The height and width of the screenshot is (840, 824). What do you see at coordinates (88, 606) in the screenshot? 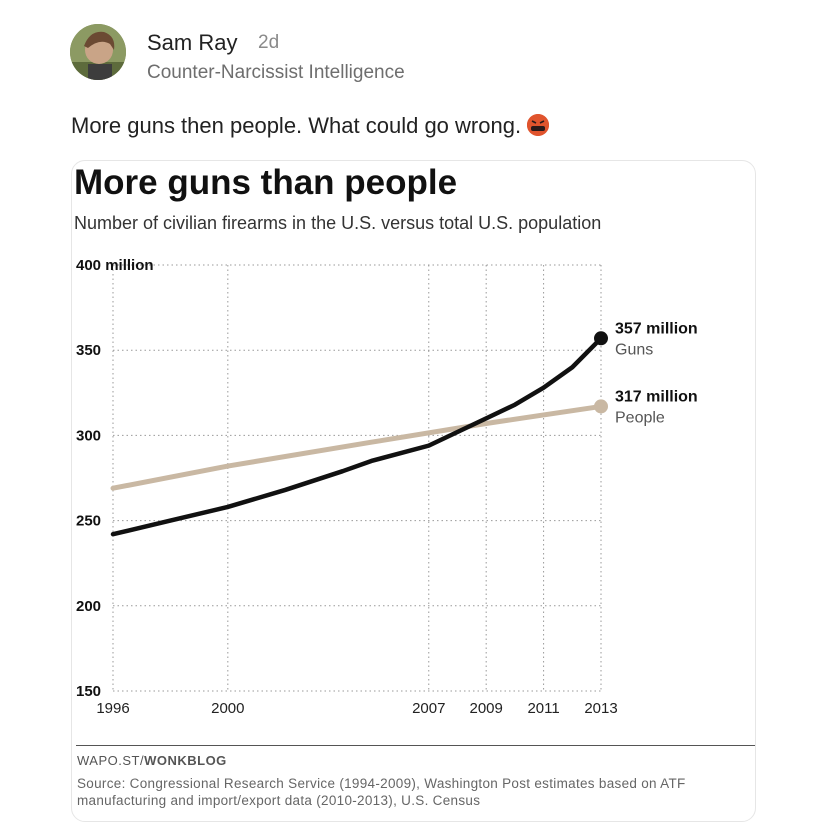
I see `y-tick-label: 200` at bounding box center [88, 606].